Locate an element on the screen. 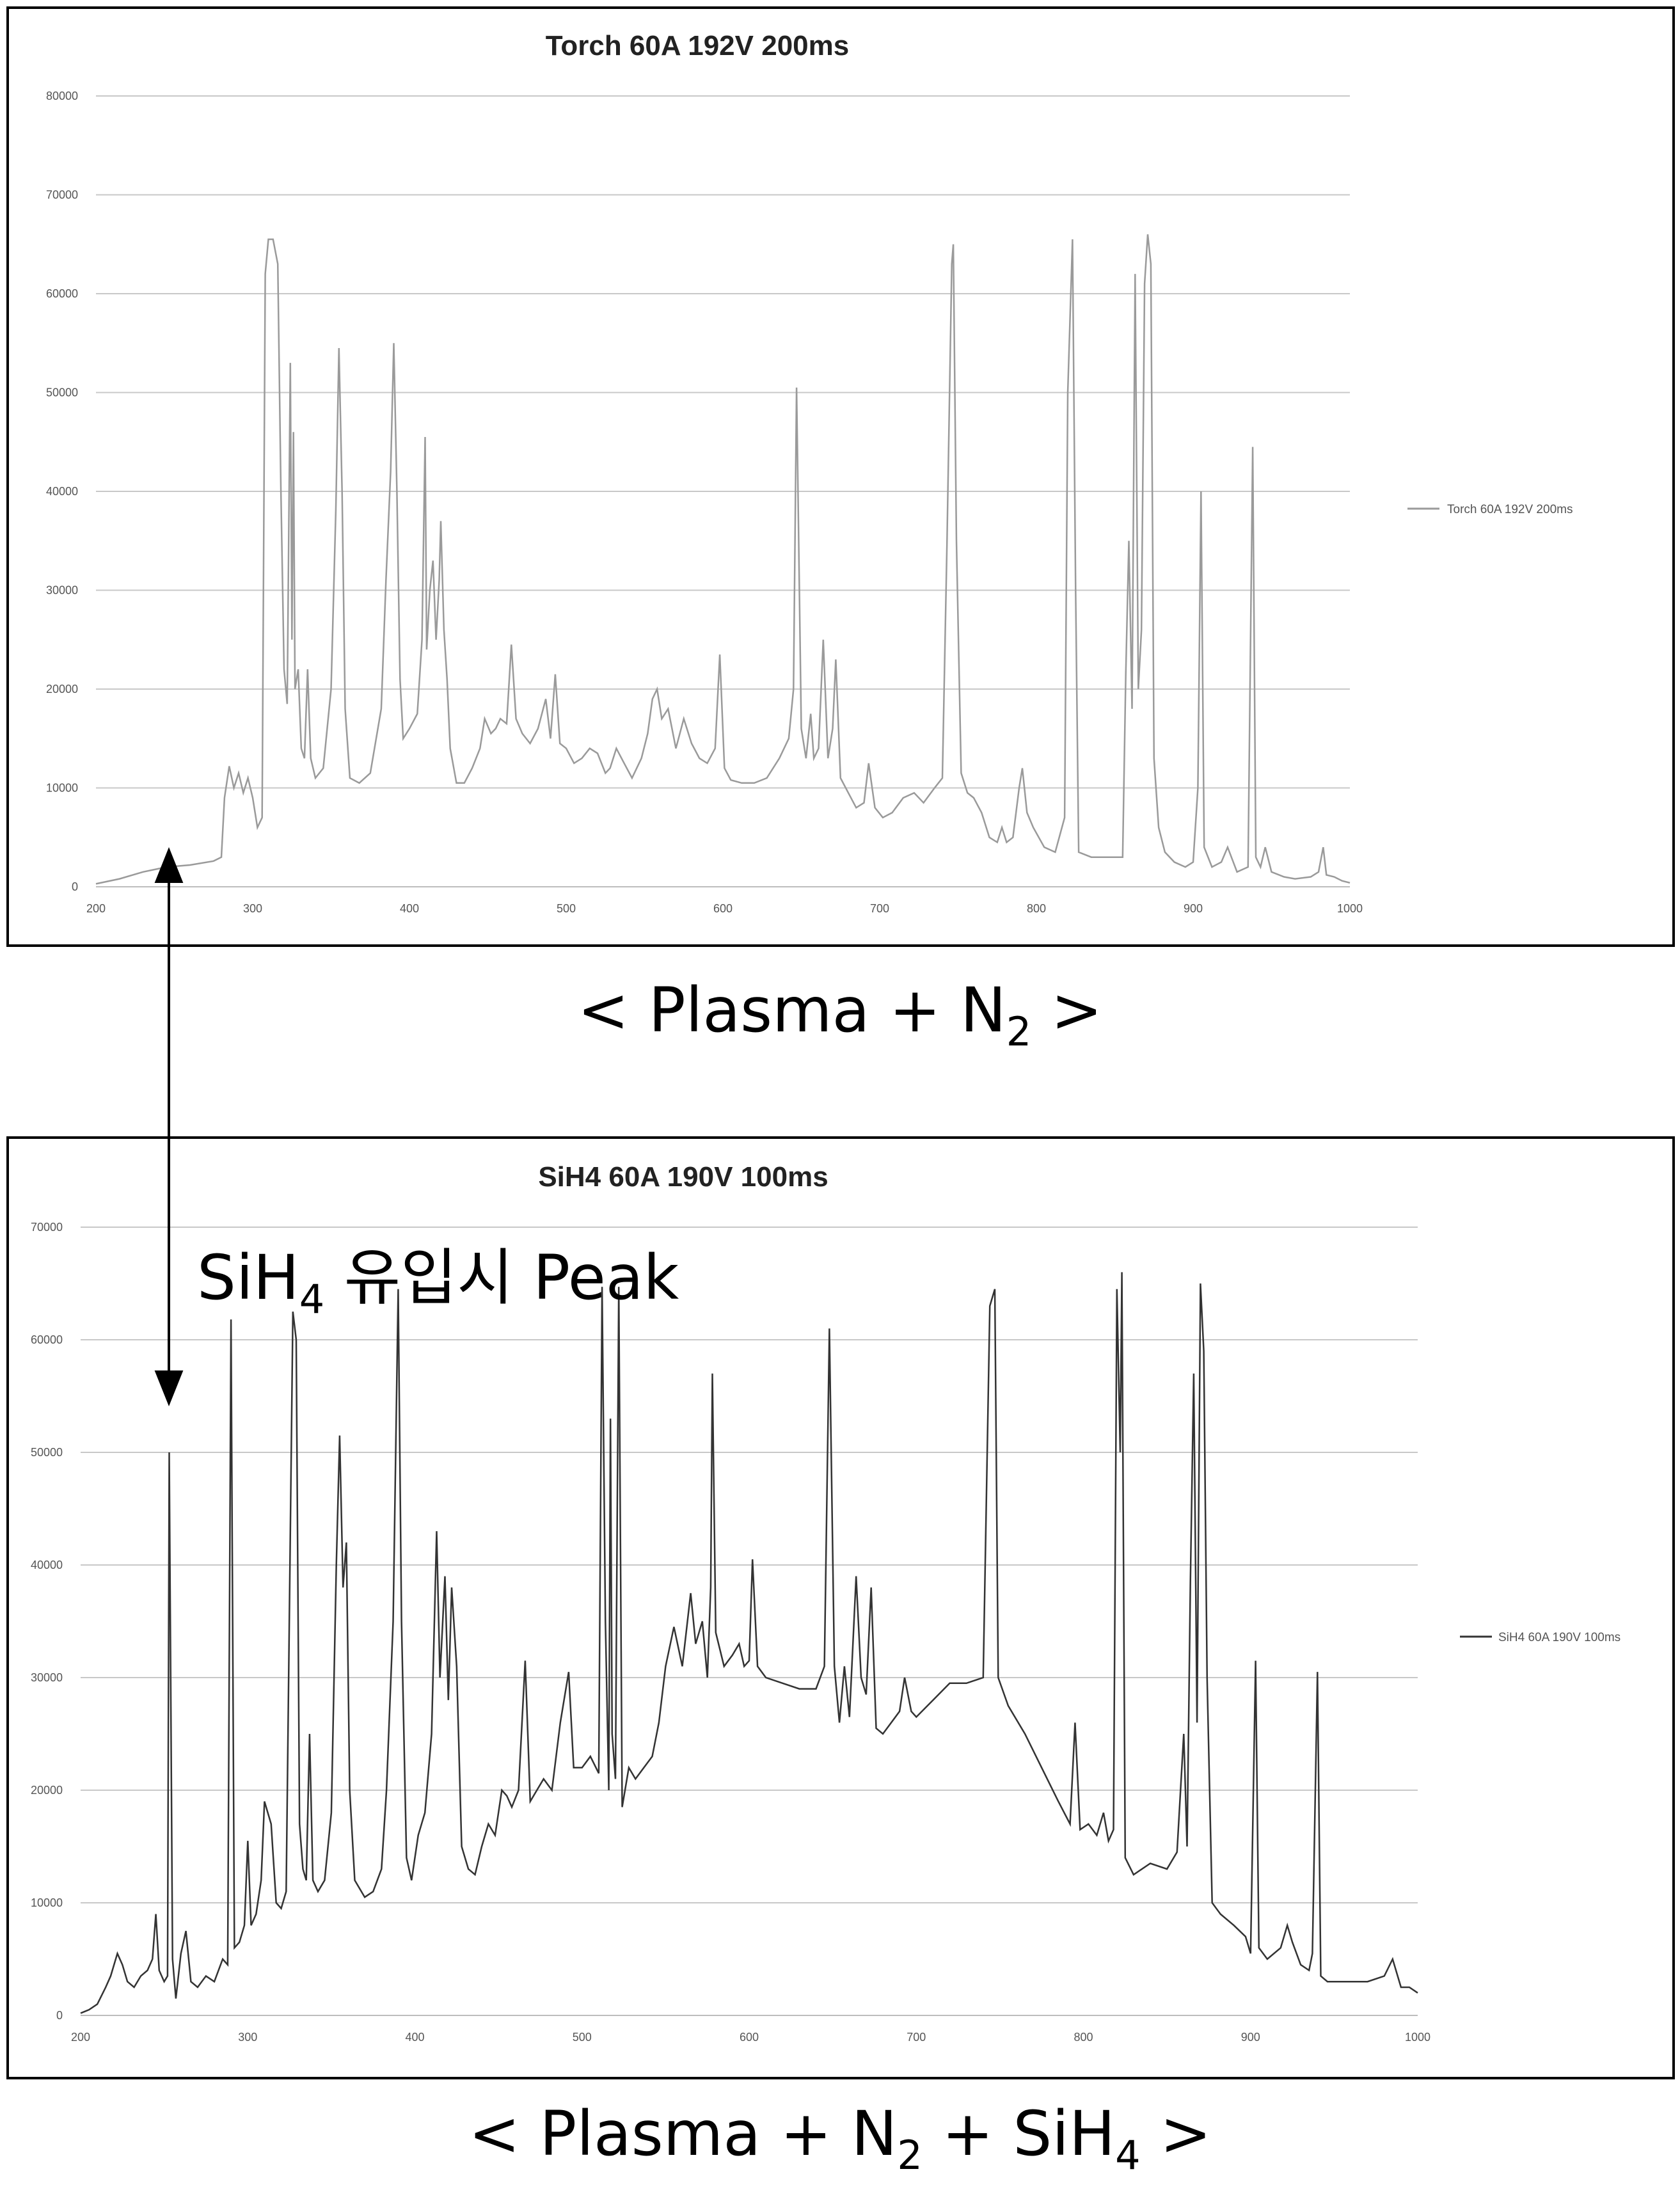 This screenshot has width=1680, height=2192. annotation-sih4-peak: SiH4 유입시 Peak is located at coordinates (438, 1282).